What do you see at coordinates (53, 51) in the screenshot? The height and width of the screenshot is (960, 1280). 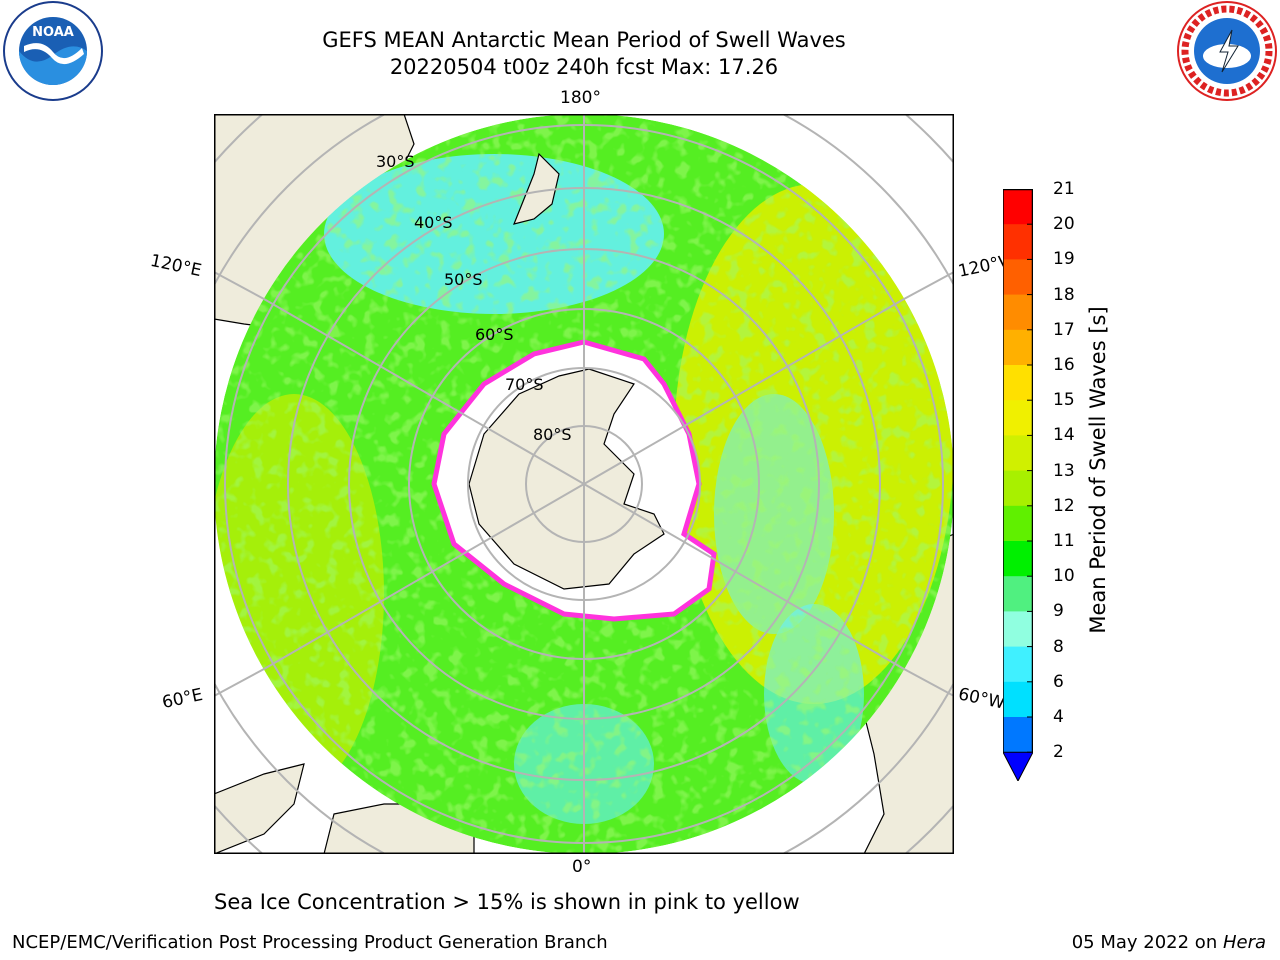 I see `noaa-logo: NOAA` at bounding box center [53, 51].